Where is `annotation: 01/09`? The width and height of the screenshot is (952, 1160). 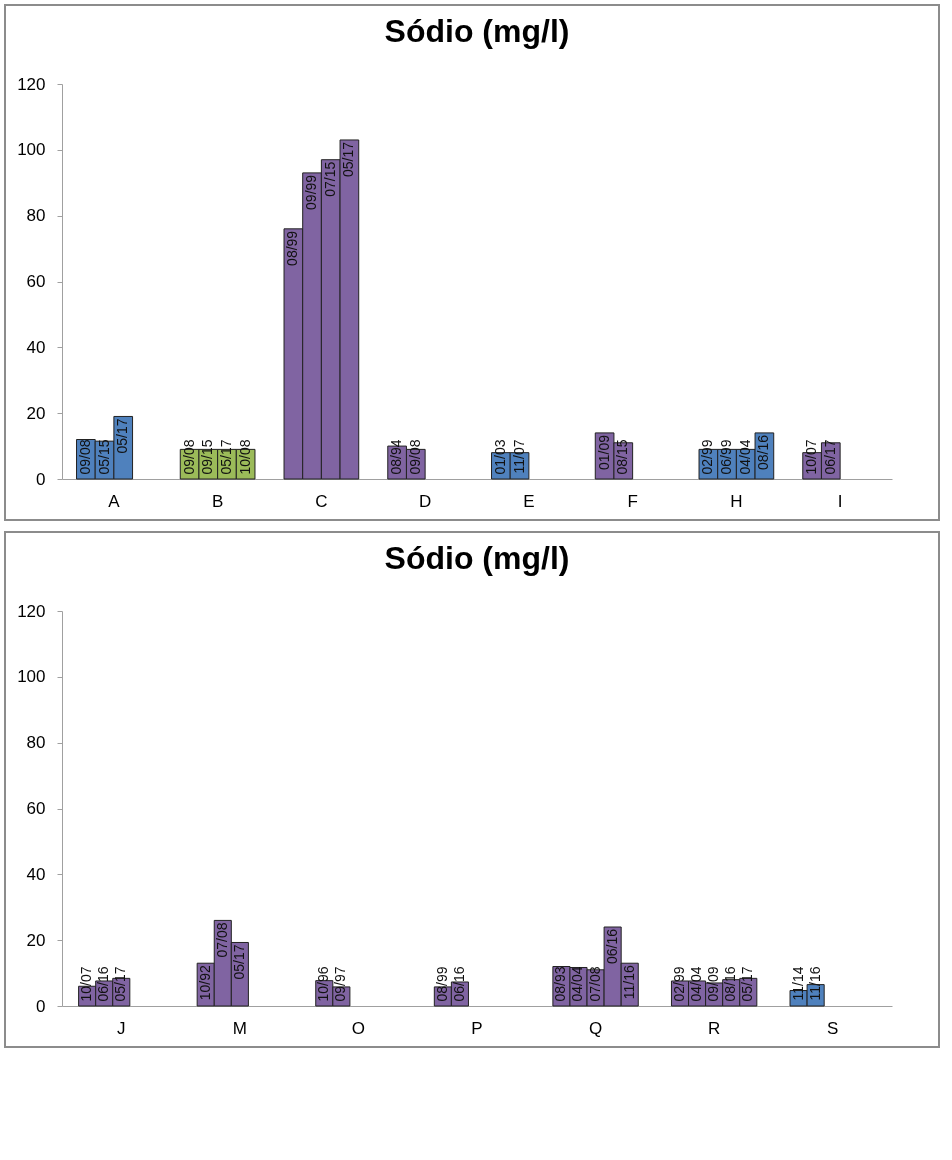
annotation: 01/09 is located at coordinates (603, 452).